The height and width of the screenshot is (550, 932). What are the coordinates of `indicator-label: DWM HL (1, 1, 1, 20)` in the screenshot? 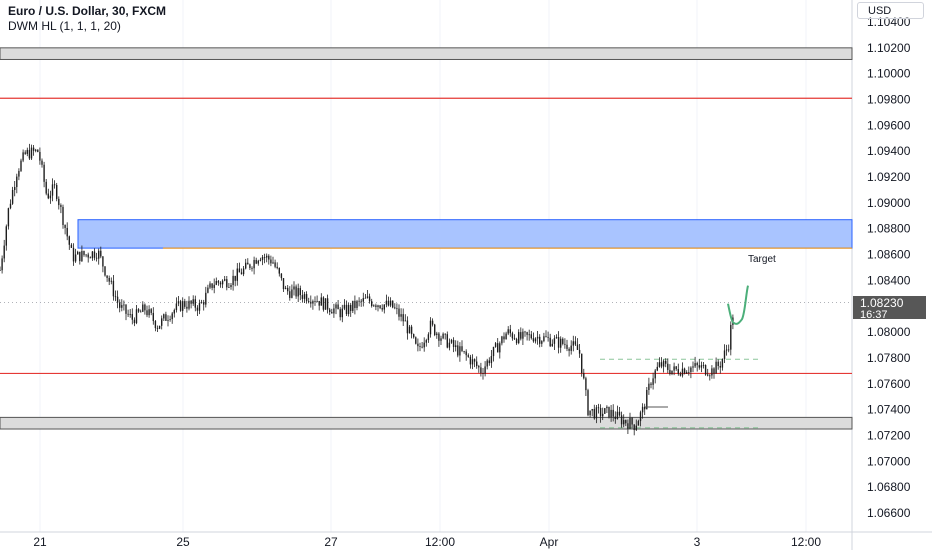 It's located at (64, 26).